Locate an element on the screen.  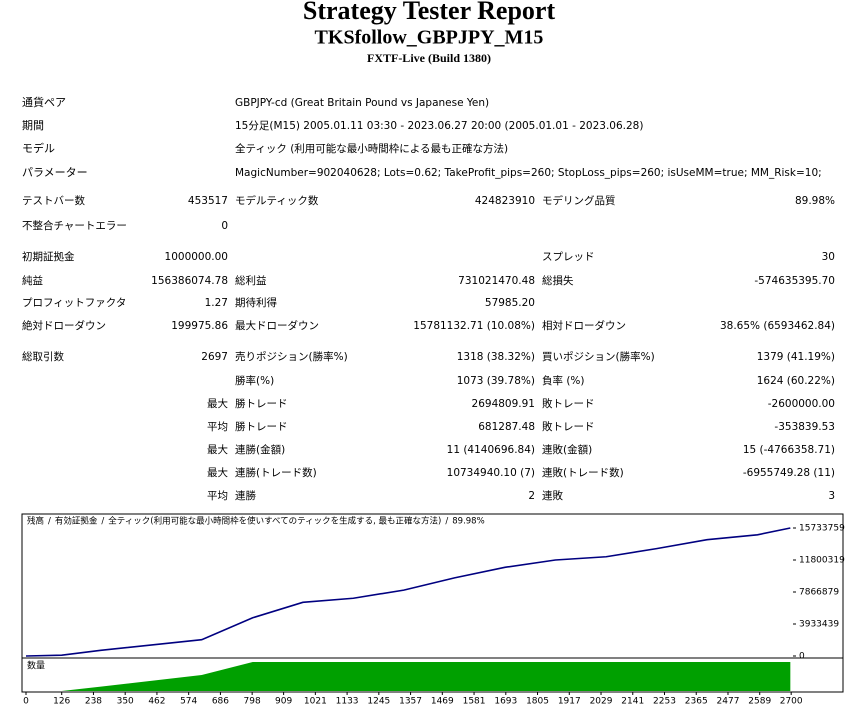
stat-label: 最大ドローダウン is located at coordinates (277, 325).